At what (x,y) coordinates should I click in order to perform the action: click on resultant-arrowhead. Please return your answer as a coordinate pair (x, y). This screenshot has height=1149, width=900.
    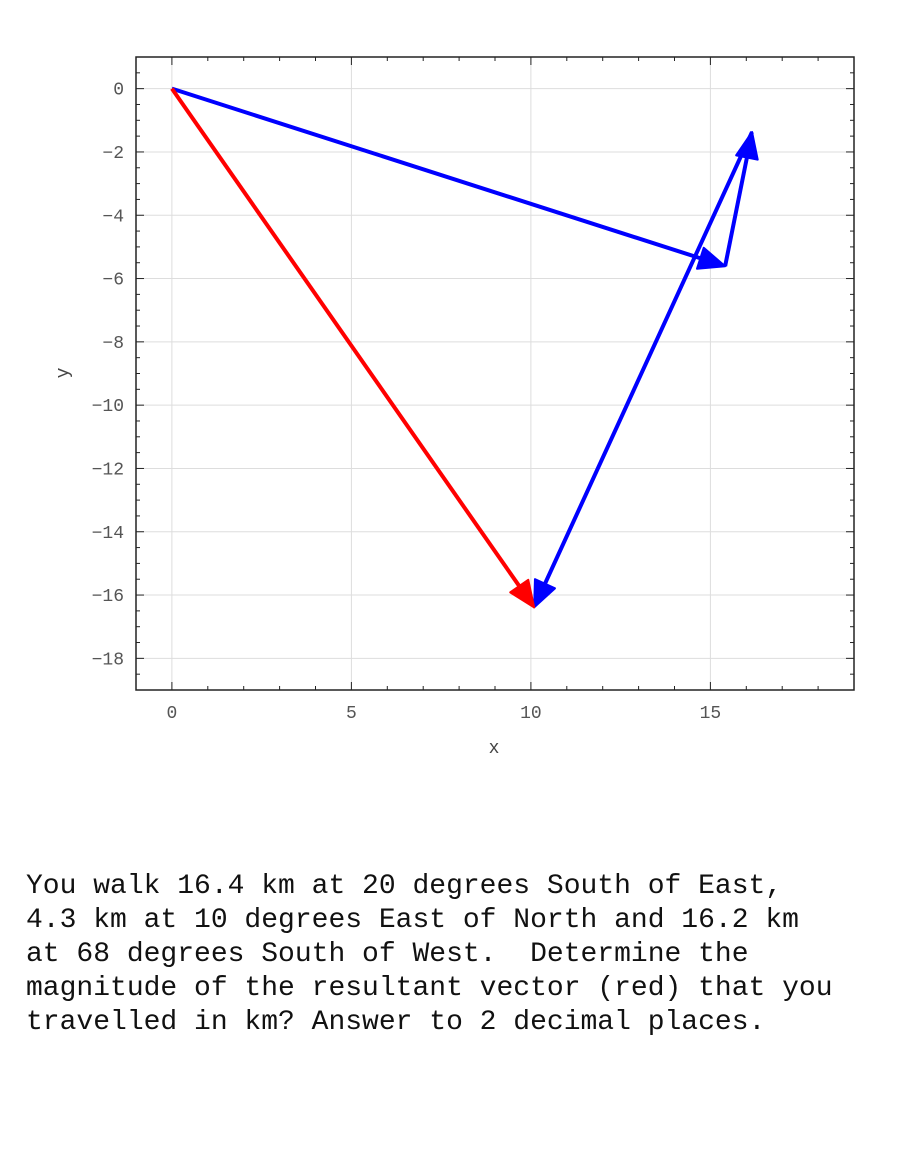
    Looking at the image, I should click on (522, 593).